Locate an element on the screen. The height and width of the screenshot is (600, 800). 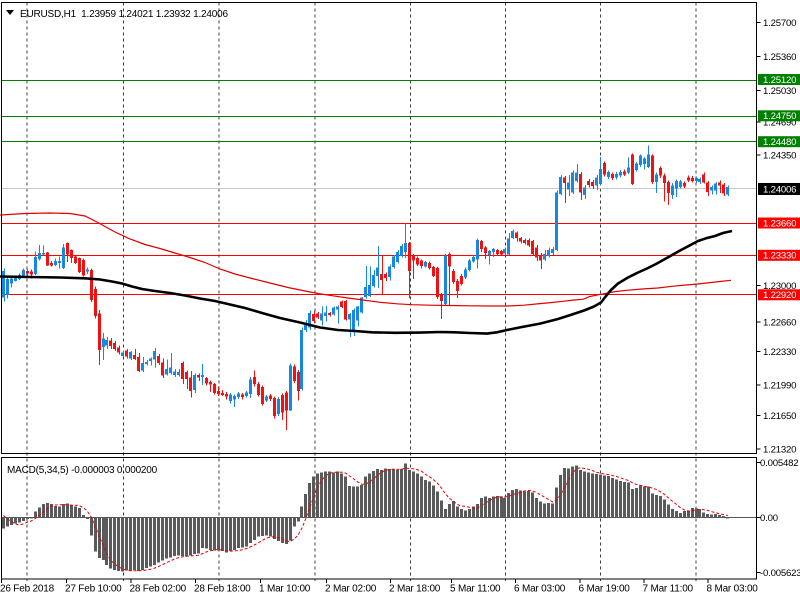
svg-text: 2 Mar 18:00 is located at coordinates (415, 589).